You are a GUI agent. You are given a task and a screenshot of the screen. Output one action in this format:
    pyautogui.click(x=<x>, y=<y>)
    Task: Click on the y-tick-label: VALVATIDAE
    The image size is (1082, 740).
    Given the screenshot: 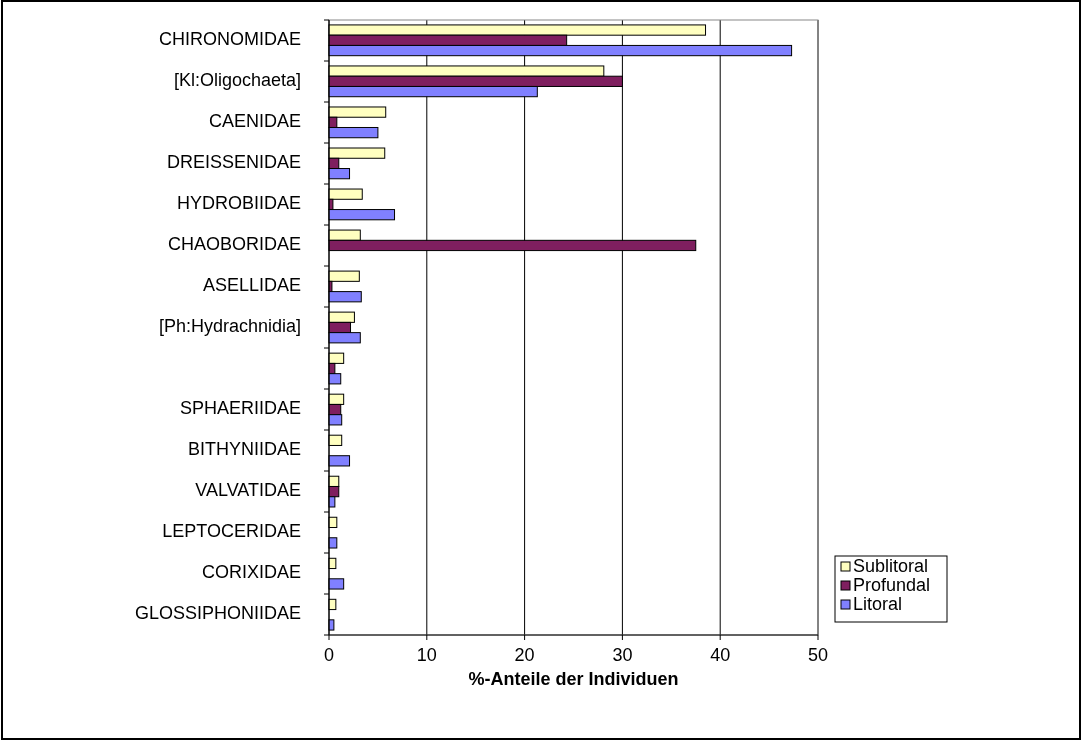 What is the action you would take?
    pyautogui.click(x=248, y=490)
    